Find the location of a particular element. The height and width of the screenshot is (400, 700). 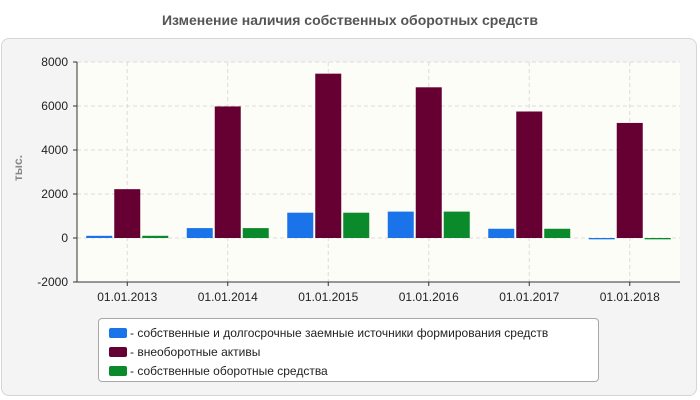

y-tick-label: -2000 is located at coordinates (52, 282).